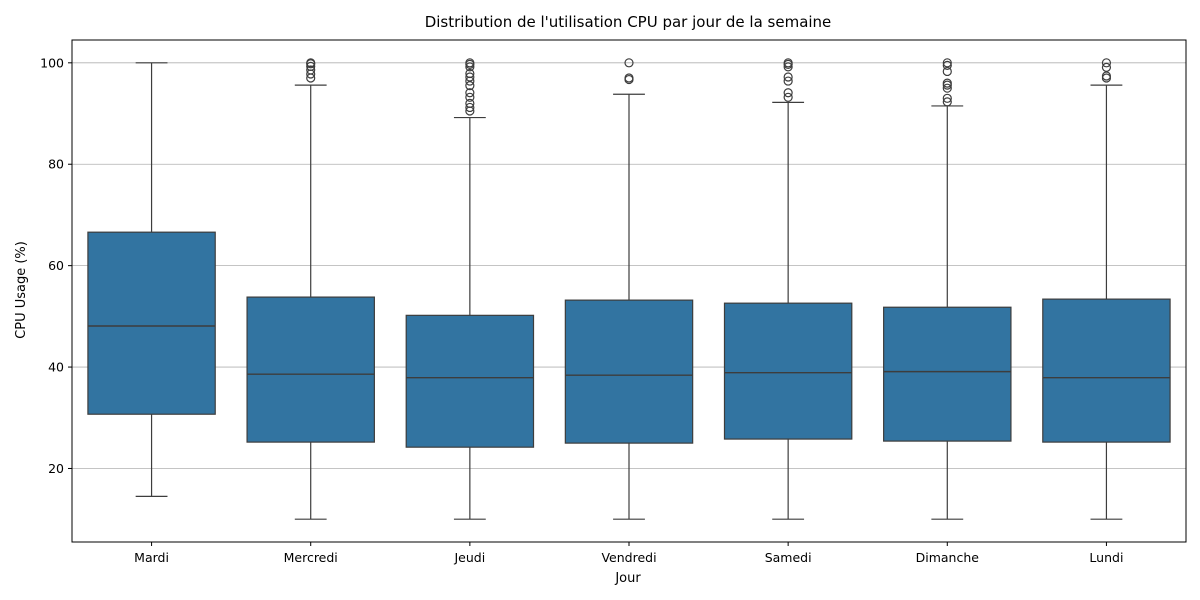 The height and width of the screenshot is (600, 1200). I want to click on x-tick-label: Jeudi, so click(469, 557).